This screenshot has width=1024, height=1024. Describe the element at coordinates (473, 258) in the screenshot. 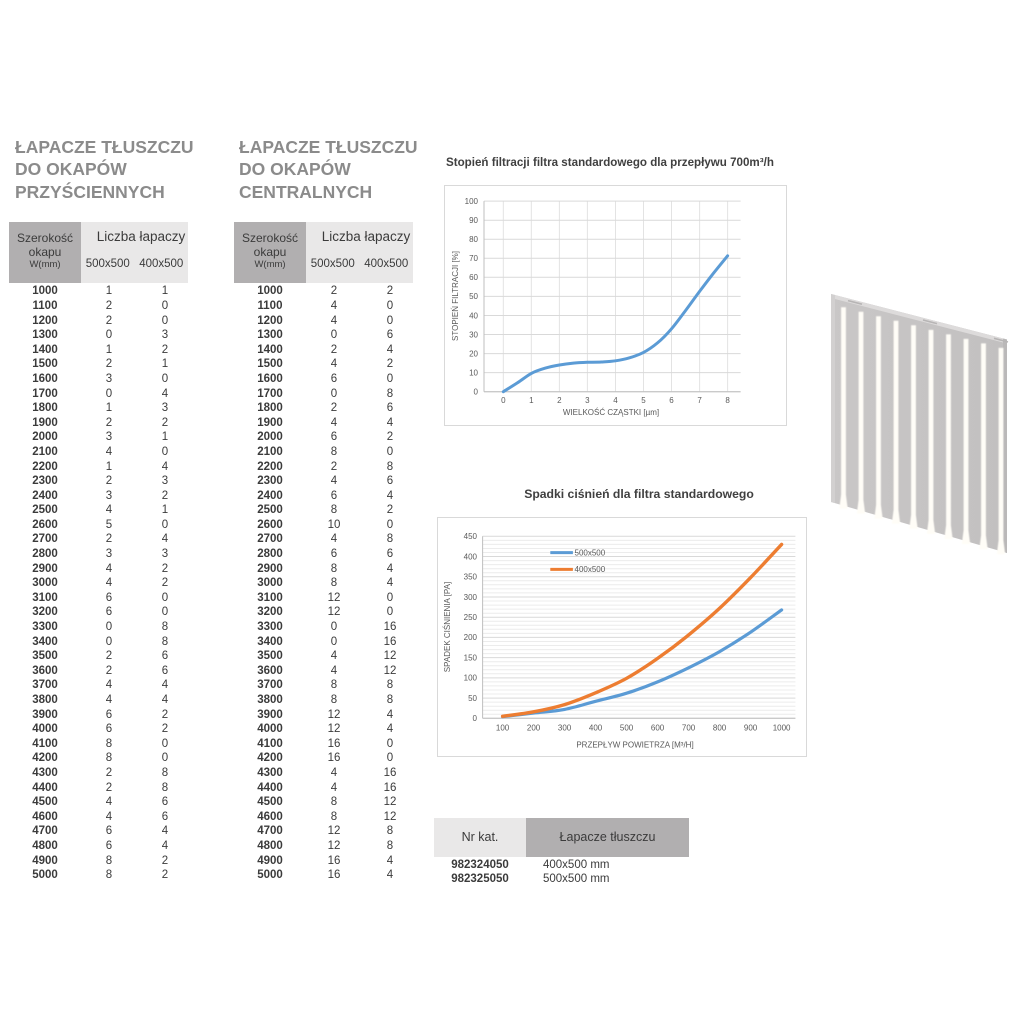

I see `svg-text: 70` at that location.